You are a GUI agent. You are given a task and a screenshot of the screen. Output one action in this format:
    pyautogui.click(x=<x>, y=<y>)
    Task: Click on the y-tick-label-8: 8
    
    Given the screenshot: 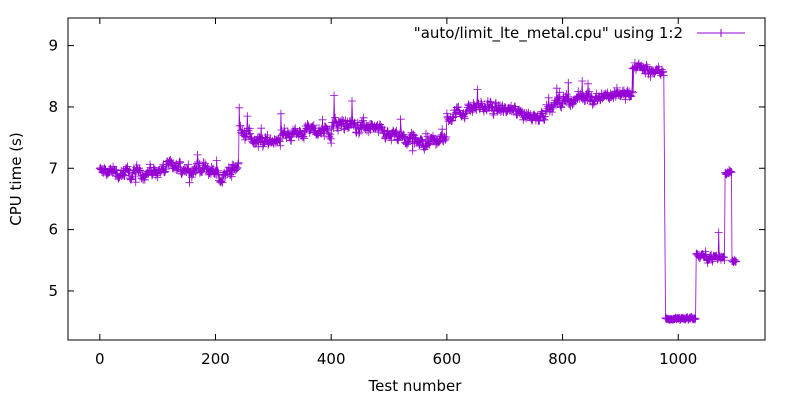 What is the action you would take?
    pyautogui.click(x=53, y=107)
    